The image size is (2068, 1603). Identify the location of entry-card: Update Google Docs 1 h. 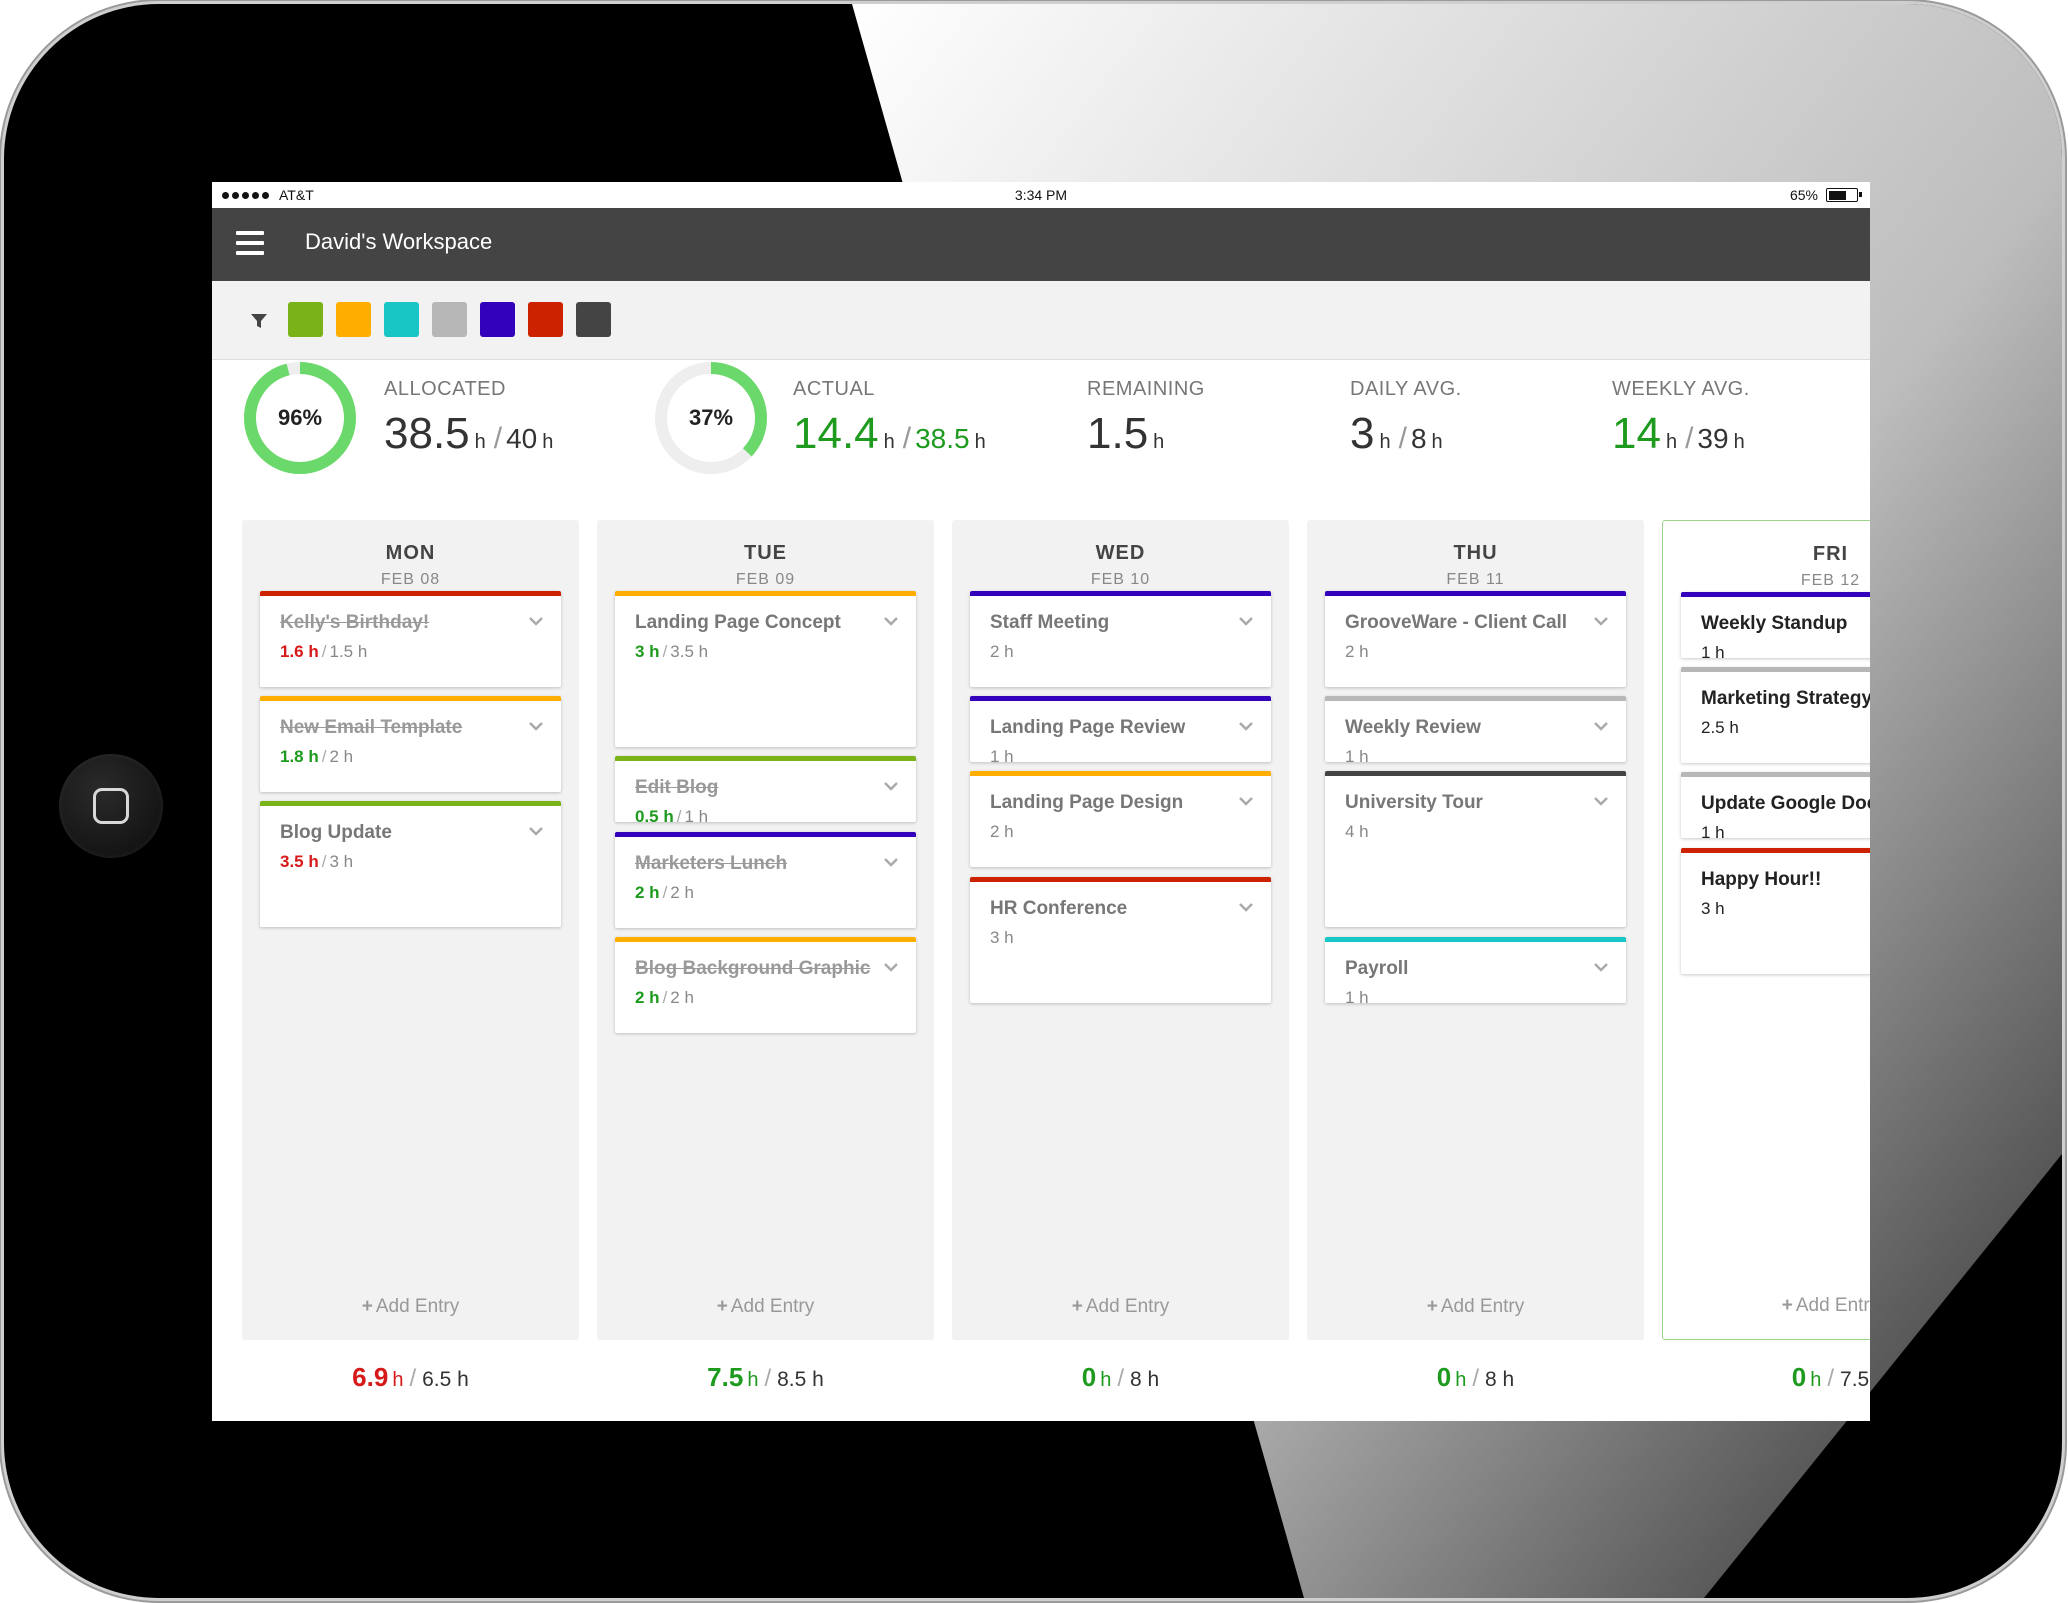
(1775, 807).